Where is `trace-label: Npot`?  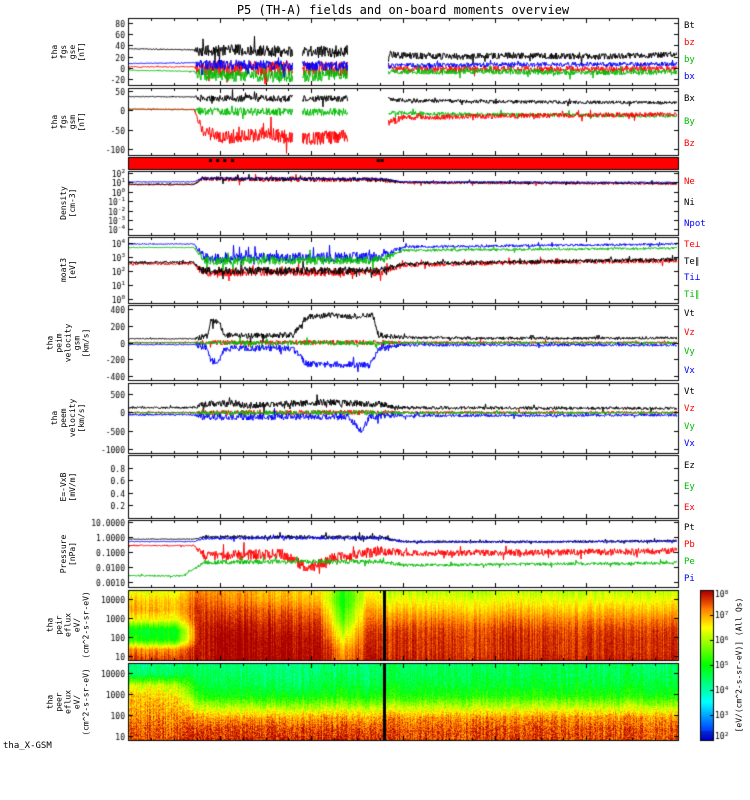 trace-label: Npot is located at coordinates (695, 224).